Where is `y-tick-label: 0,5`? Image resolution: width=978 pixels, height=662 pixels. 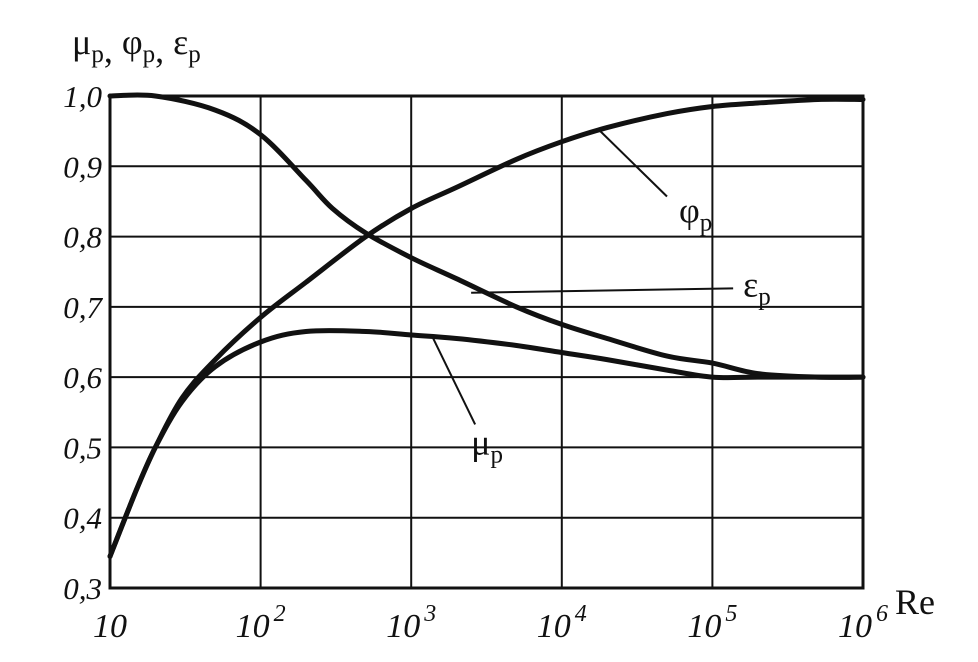
y-tick-label: 0,5 is located at coordinates (82, 447).